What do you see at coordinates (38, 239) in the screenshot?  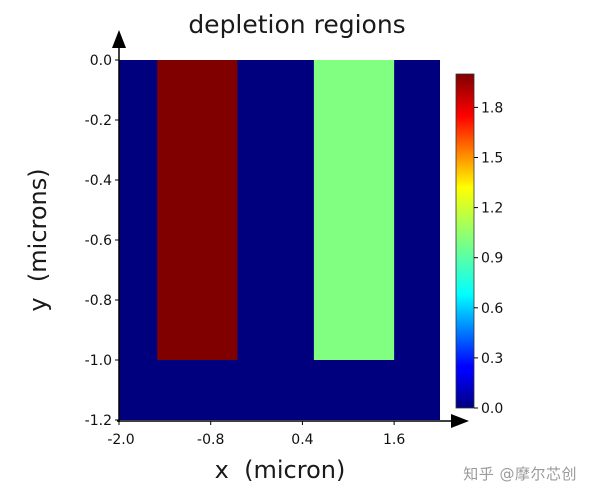 I see `y-axis-label: y (microns)` at bounding box center [38, 239].